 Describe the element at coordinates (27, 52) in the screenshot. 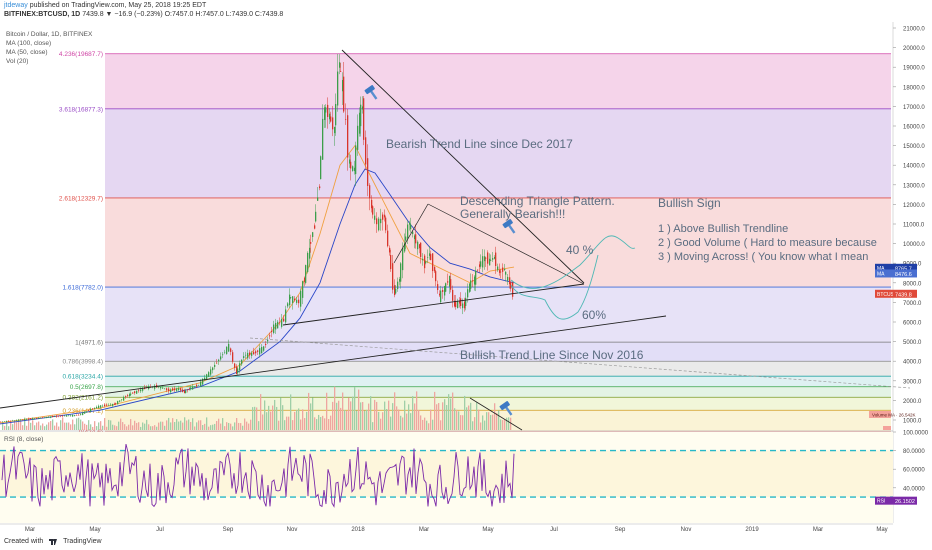

I see `legend-ma50: MA (50, close)` at that location.